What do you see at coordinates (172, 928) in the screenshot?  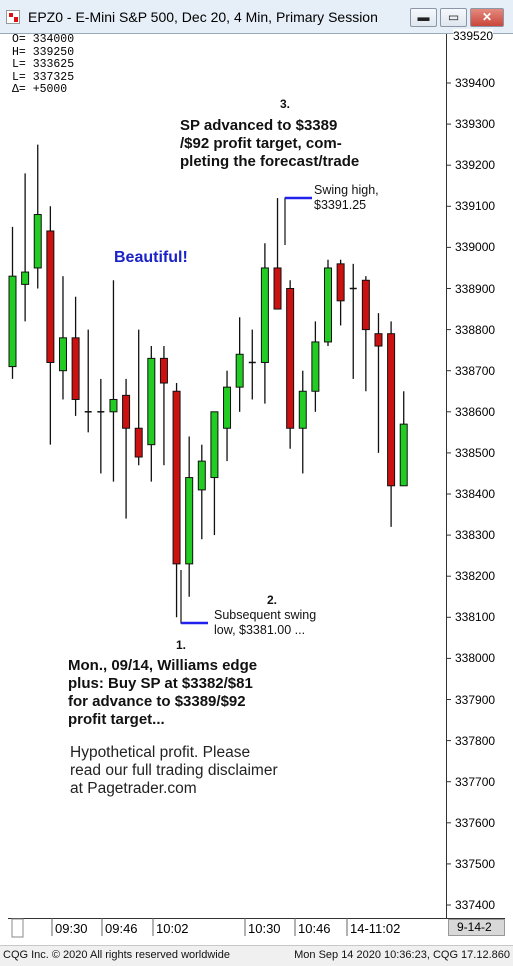 I see `x-tick-label: 10:02` at bounding box center [172, 928].